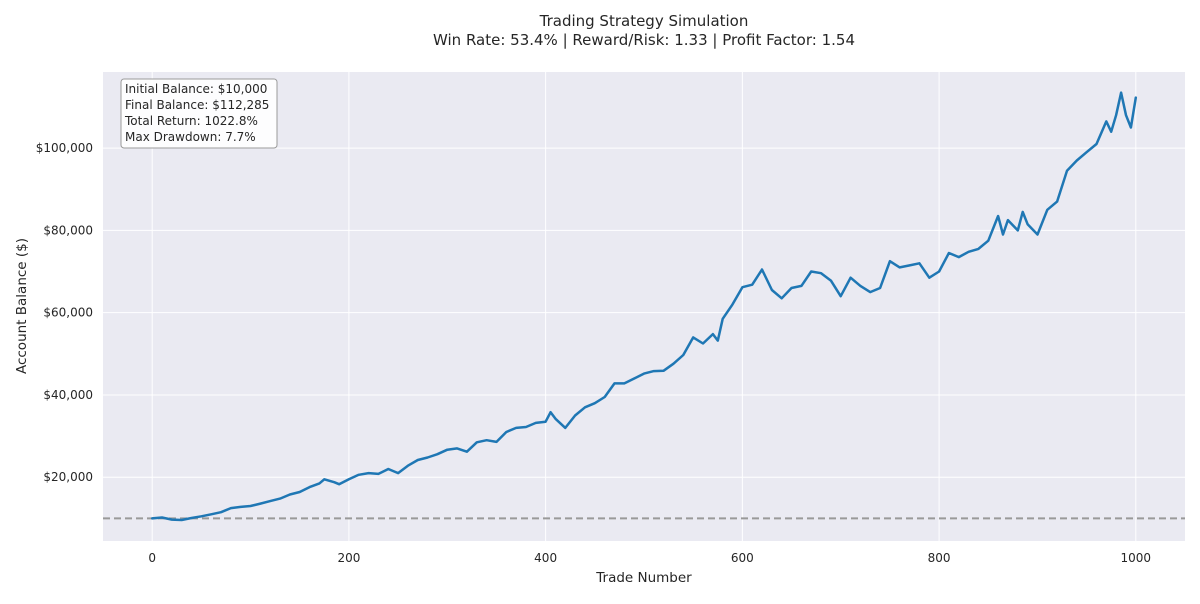  Describe the element at coordinates (68, 230) in the screenshot. I see `y-tick-label: $80,000` at that location.